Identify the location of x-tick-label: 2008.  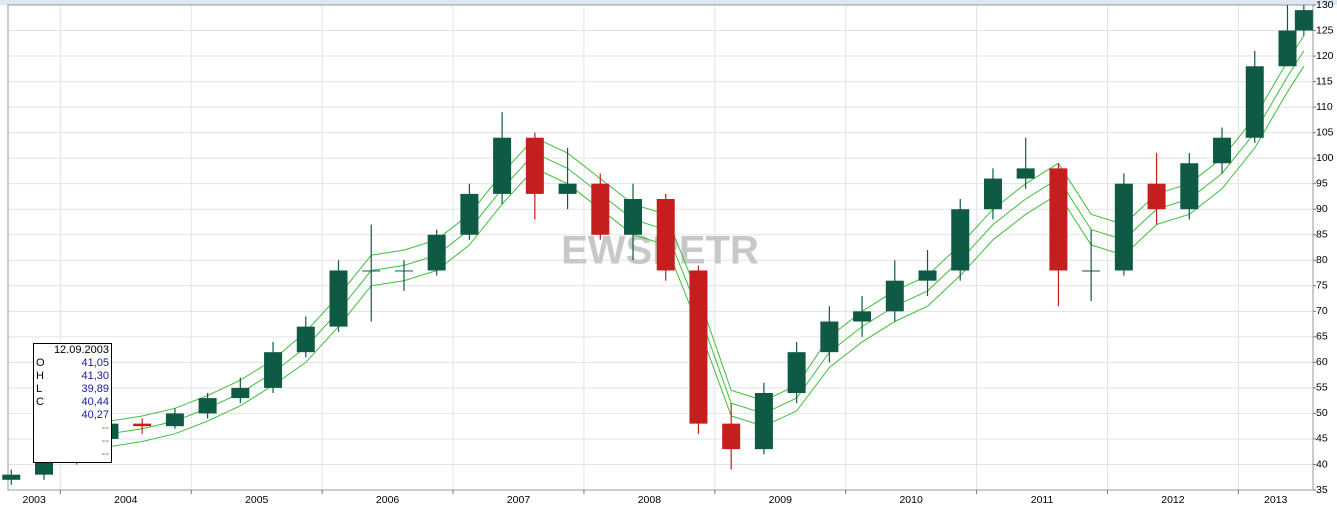
(650, 500).